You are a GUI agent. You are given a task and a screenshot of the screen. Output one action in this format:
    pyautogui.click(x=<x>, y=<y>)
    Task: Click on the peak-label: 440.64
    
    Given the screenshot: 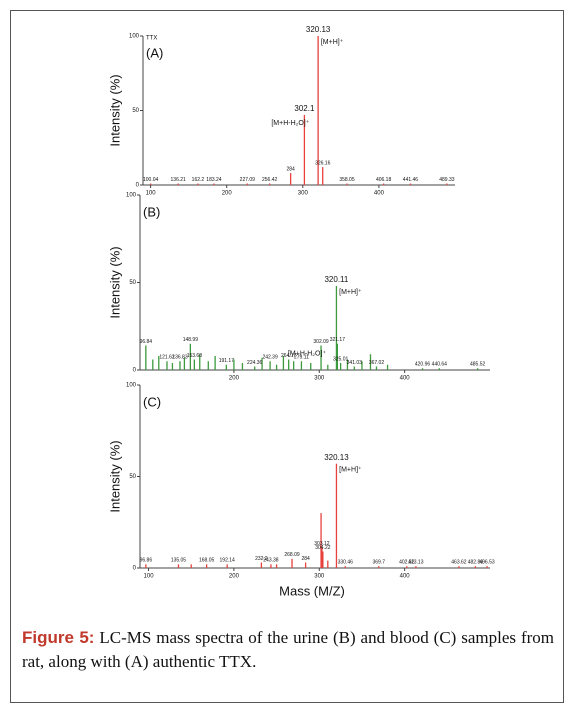 What is the action you would take?
    pyautogui.click(x=440, y=365)
    